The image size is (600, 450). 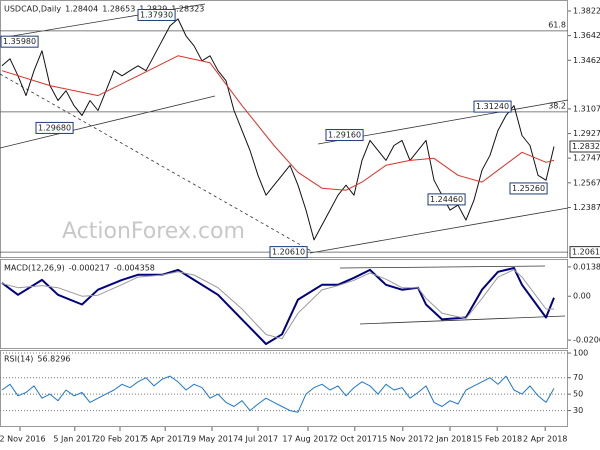 What do you see at coordinates (258, 439) in the screenshot?
I see `x-tick-label: 4 Jul 2017` at bounding box center [258, 439].